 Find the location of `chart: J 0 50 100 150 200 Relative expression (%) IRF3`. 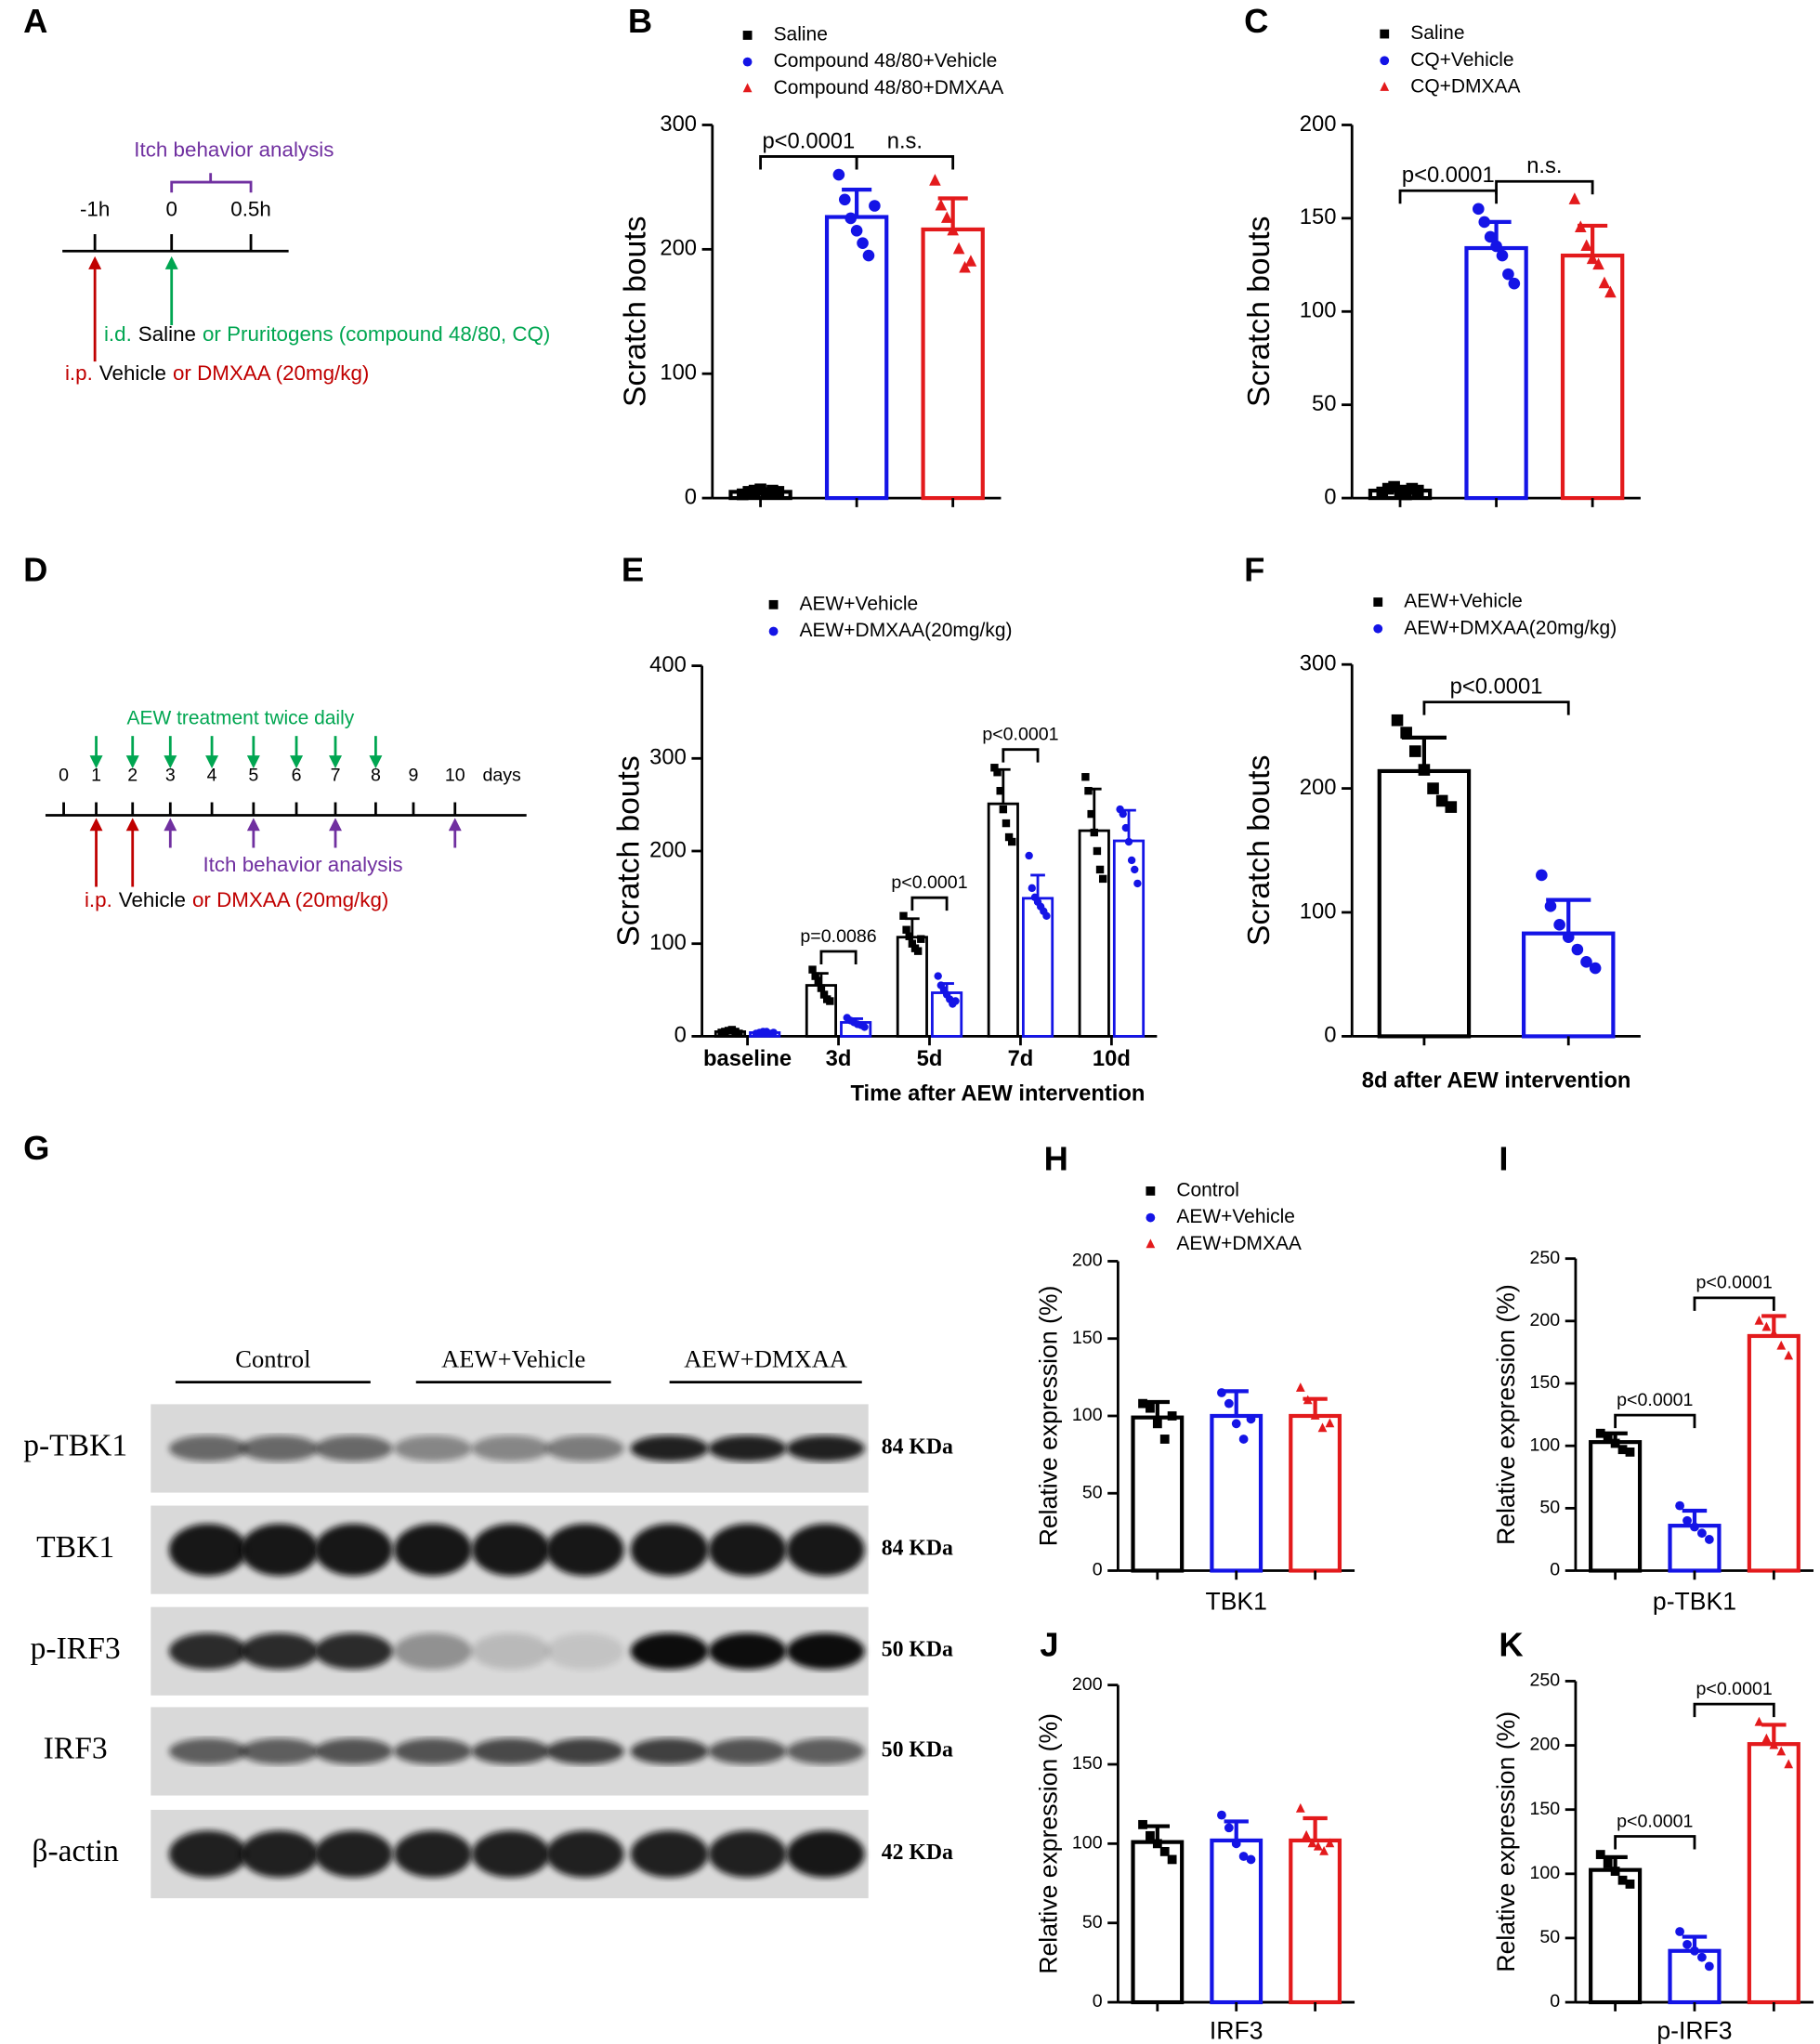

chart: J 0 50 100 150 200 Relative expression (%) IRF3 is located at coordinates (1195, 1835).